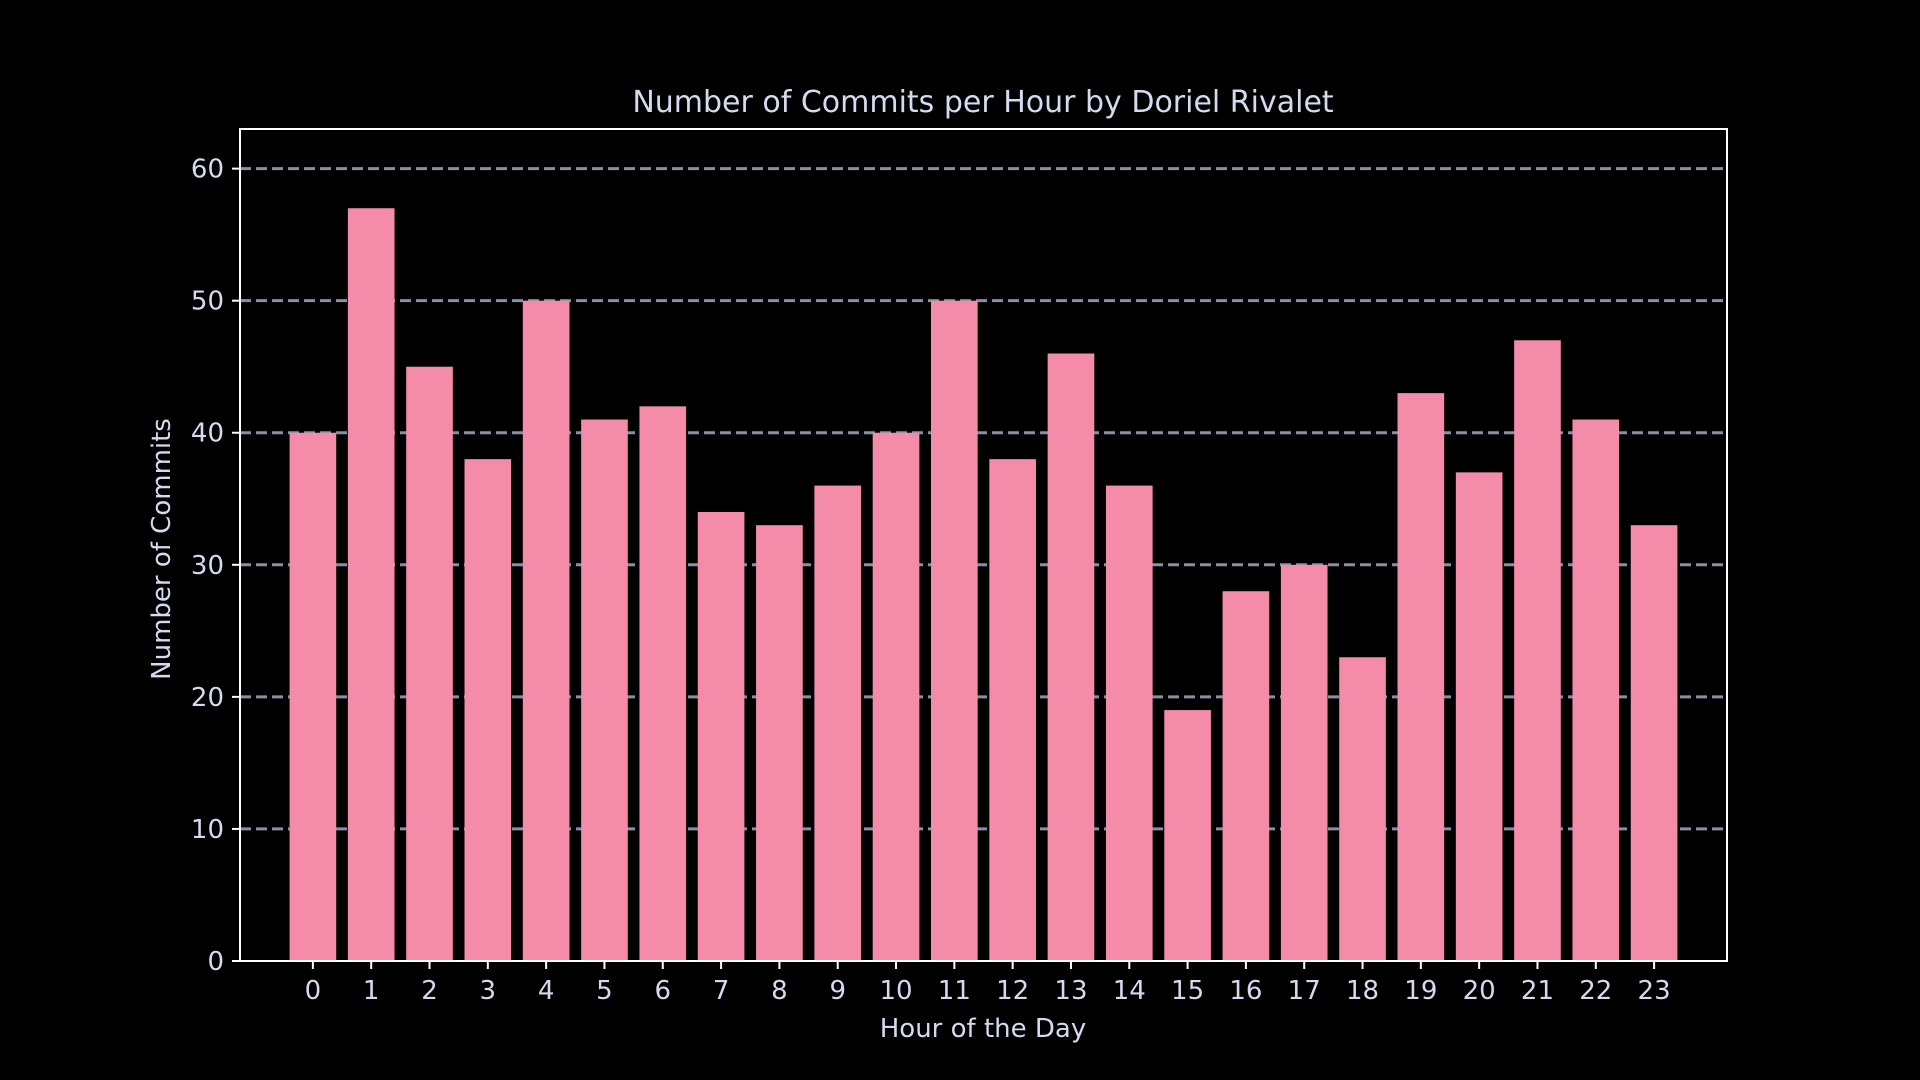  I want to click on x-tick-label: 12, so click(1012, 991).